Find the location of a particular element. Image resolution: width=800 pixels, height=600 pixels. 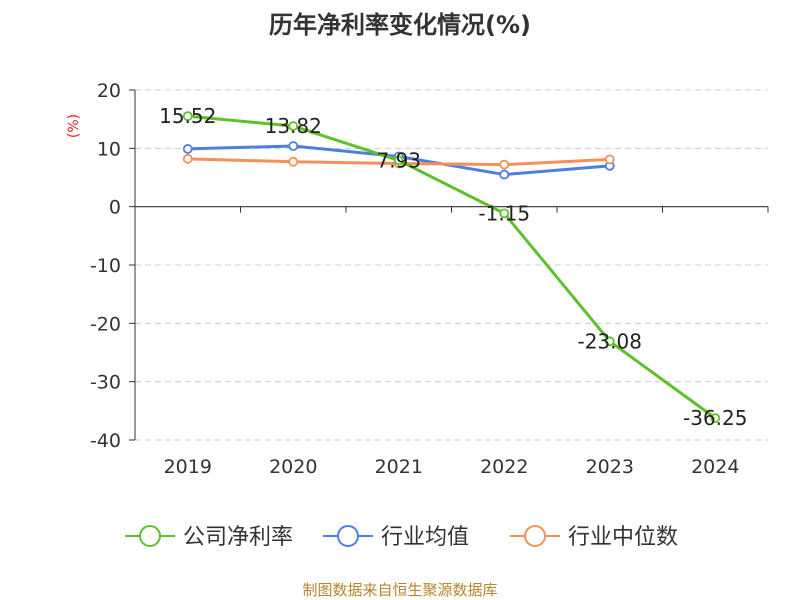

y-tick-label: 20 is located at coordinates (109, 91).